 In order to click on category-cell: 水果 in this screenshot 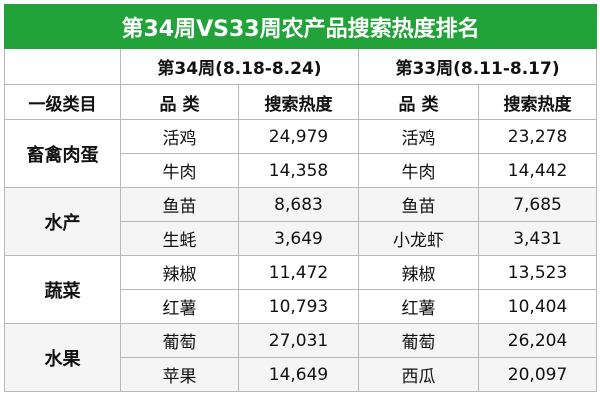, I will do `click(62, 357)`.